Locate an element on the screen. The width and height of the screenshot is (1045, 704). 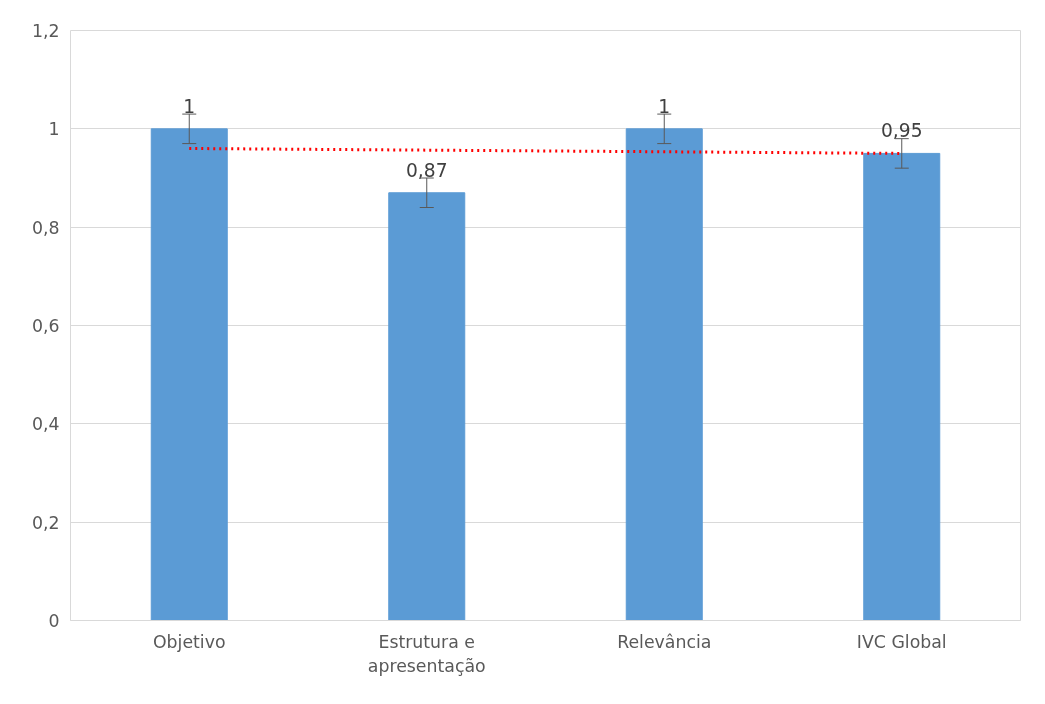
y-tick-label: 1 is located at coordinates (54, 129).